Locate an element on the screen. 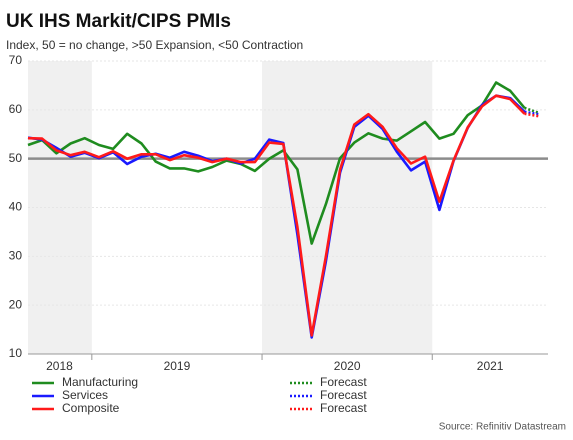 This screenshot has width=573, height=440. y-tick-label: 20 is located at coordinates (16, 304).